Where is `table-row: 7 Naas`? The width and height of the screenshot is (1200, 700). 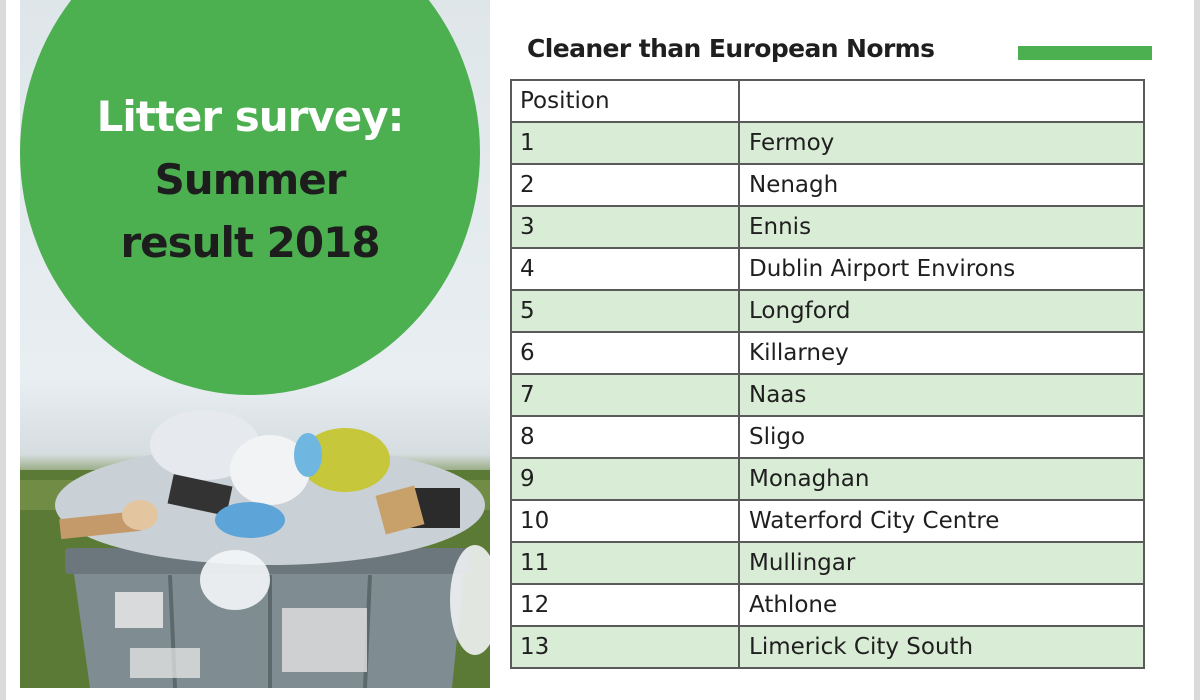
table-row: 7 Naas is located at coordinates (827, 395).